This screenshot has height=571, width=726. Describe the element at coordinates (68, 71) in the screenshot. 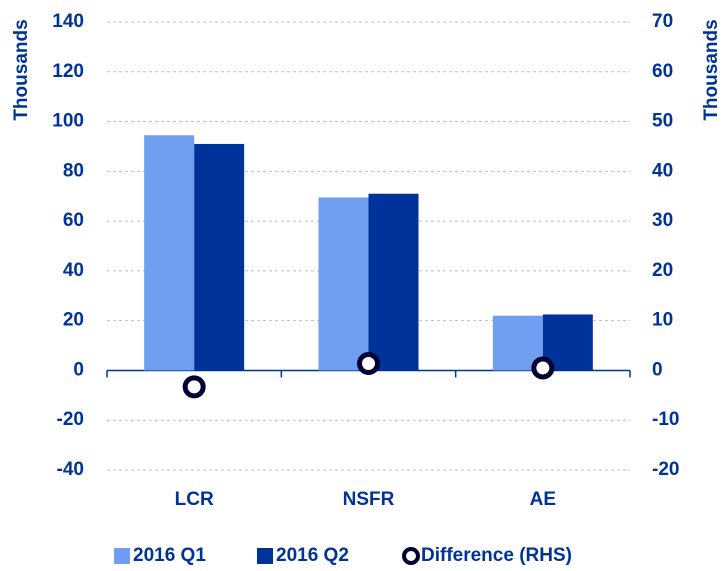

I see `y-tick-label: 120` at that location.